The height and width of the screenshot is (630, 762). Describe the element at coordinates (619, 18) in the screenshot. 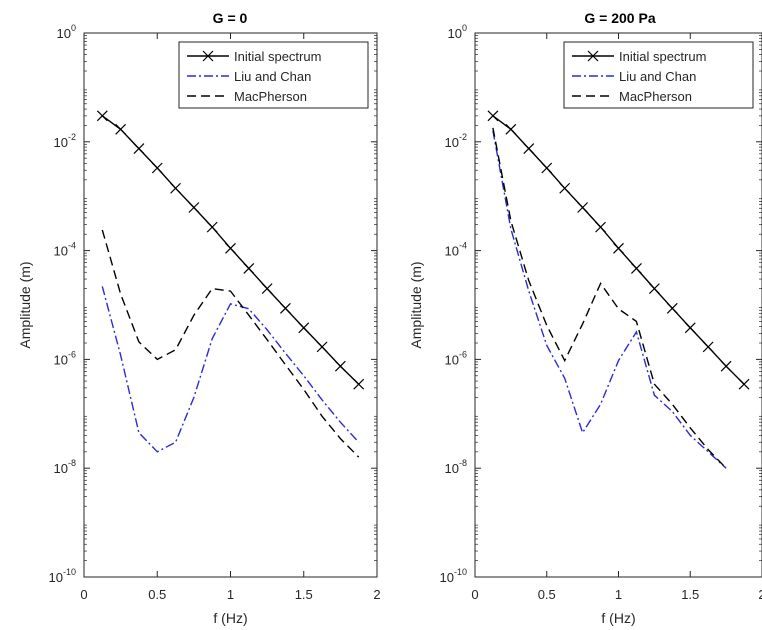

I see `chart-title: G = 200 Pa` at that location.